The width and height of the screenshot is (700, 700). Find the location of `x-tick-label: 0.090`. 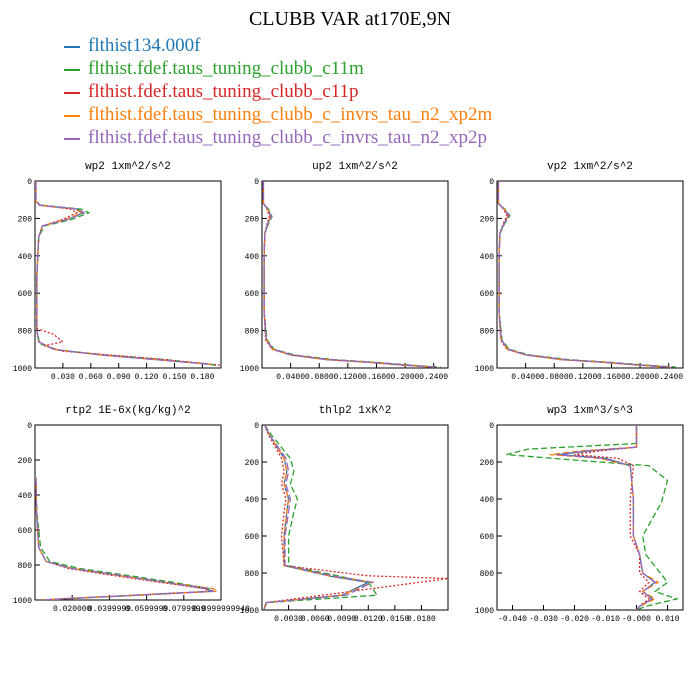

x-tick-label: 0.090 is located at coordinates (119, 377).